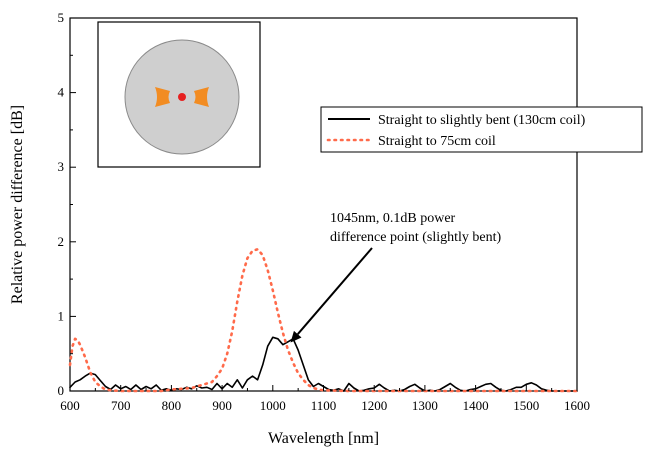 This screenshot has height=449, width=647. Describe the element at coordinates (172, 405) in the screenshot. I see `x-tick-label: 800` at that location.